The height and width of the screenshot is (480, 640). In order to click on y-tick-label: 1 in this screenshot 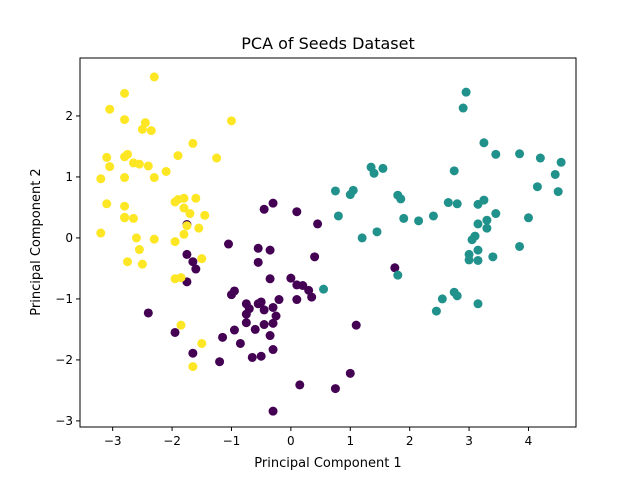, I will do `click(69, 177)`.